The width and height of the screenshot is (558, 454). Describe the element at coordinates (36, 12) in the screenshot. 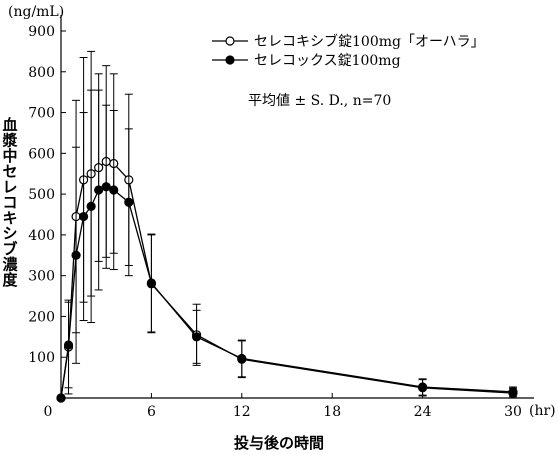

I see `y-unit-label: (ng/mL)` at that location.